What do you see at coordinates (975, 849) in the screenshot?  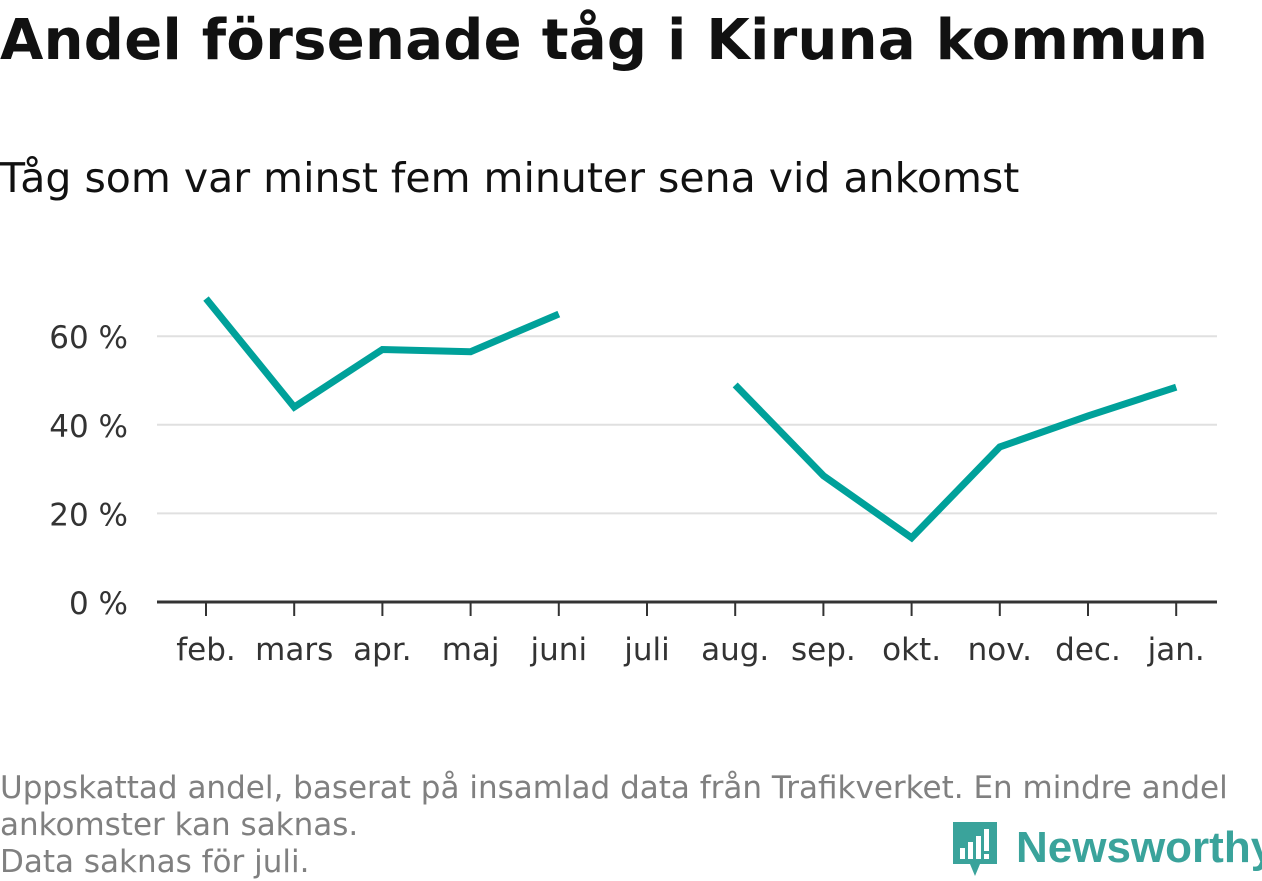 I see `newsworthy-logo-icon` at bounding box center [975, 849].